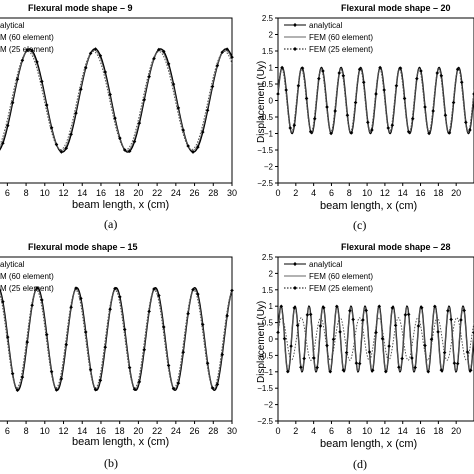  Describe the element at coordinates (176, 431) in the screenshot. I see `x-tick-label: 24` at that location.